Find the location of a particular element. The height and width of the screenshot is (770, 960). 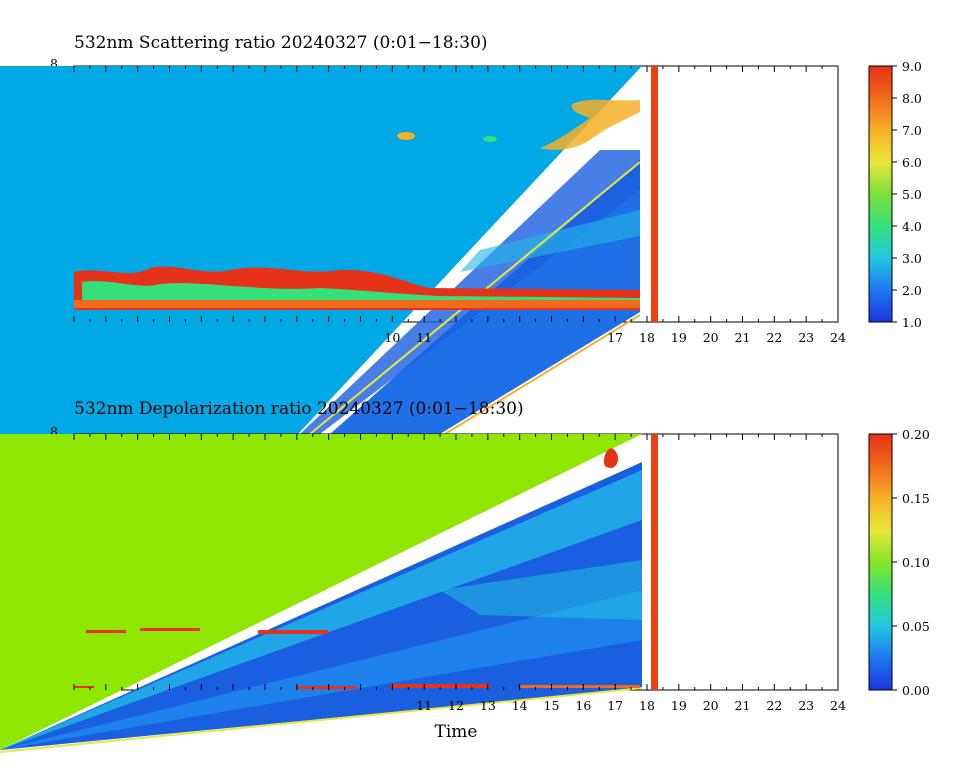

depolarization-x-tick-label: 12 is located at coordinates (456, 705).